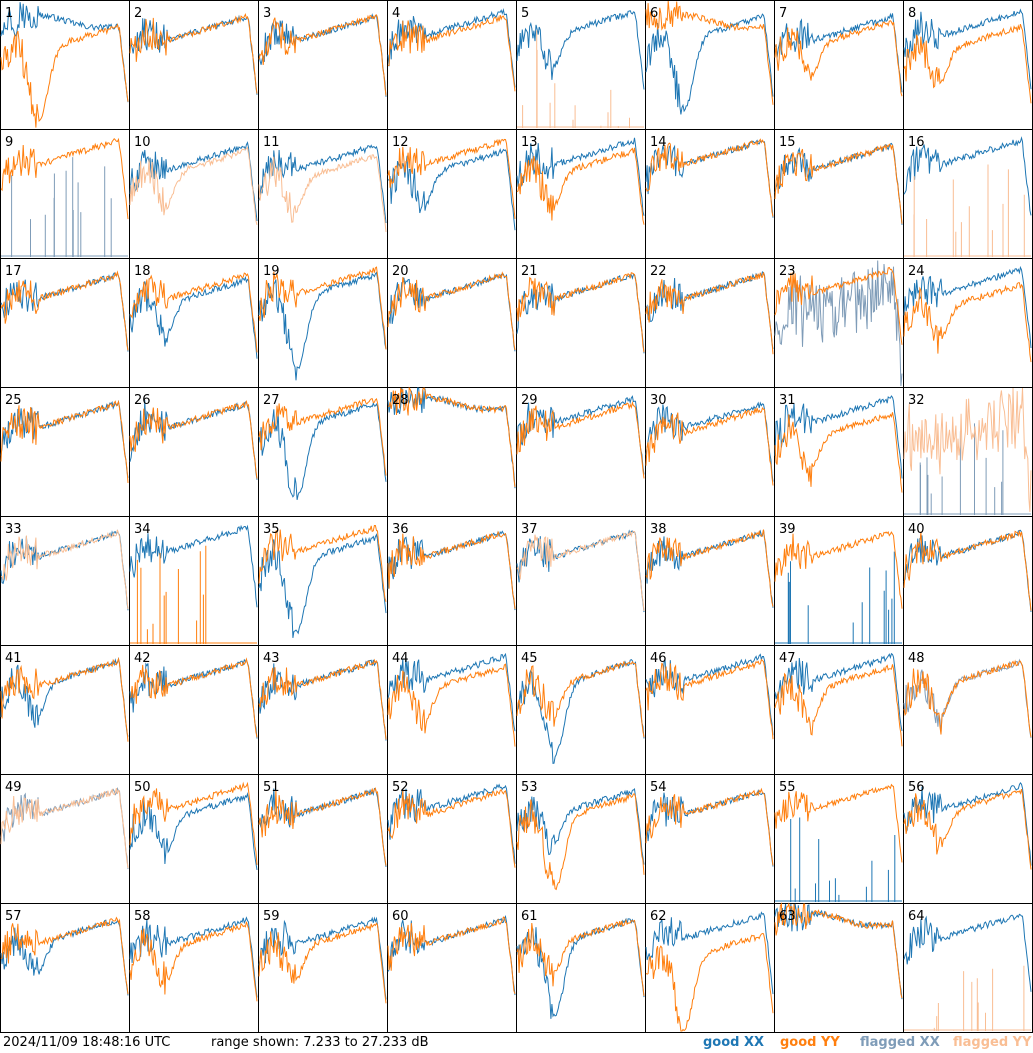 The width and height of the screenshot is (1033, 1053). What do you see at coordinates (734, 1042) in the screenshot?
I see `legend-good-xx: good XX` at bounding box center [734, 1042].